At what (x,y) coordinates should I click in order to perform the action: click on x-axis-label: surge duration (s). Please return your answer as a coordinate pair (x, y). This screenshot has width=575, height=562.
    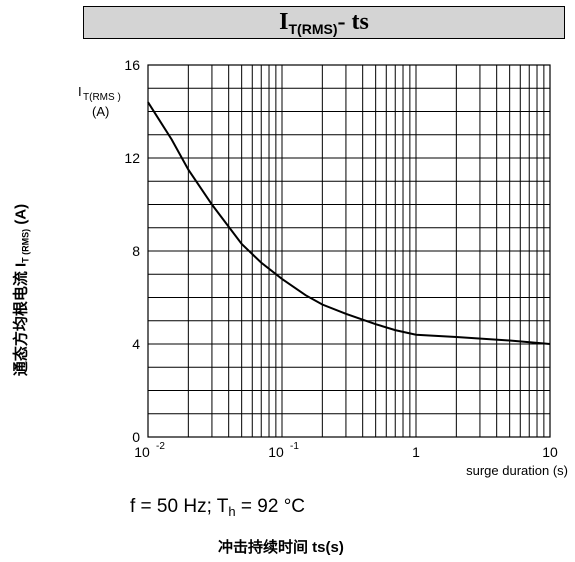
    Looking at the image, I should click on (517, 470).